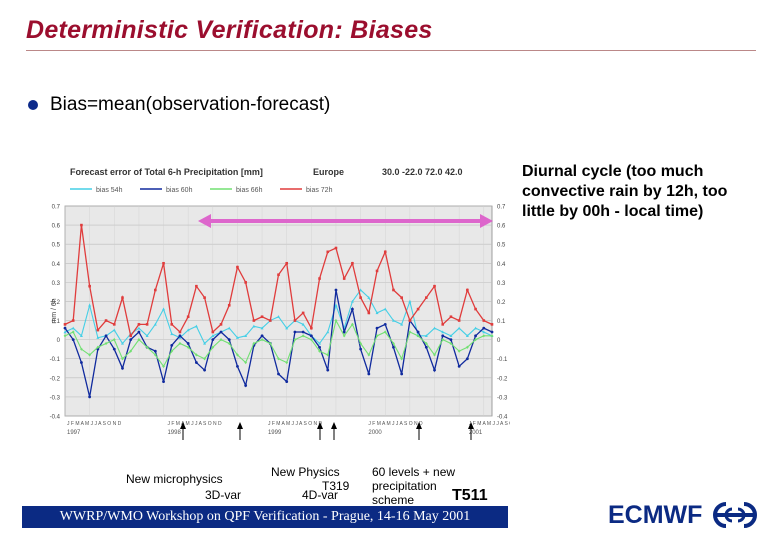 The height and width of the screenshot is (540, 780). Describe the element at coordinates (320, 495) in the screenshot. I see `annotation-4d-var: 4D-var` at that location.